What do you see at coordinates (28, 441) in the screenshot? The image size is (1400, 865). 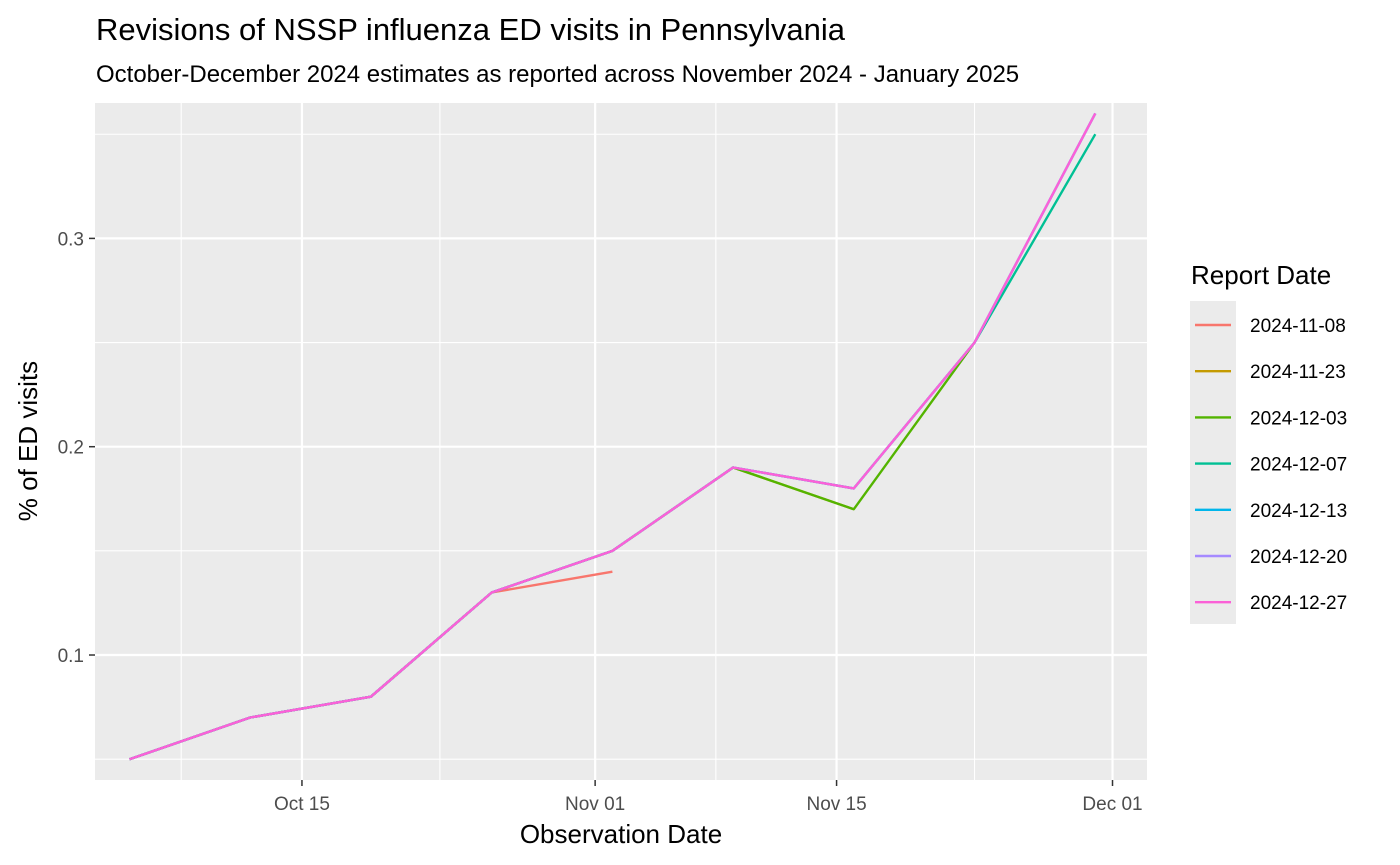 I see `y-axis-title: % of ED visits` at bounding box center [28, 441].